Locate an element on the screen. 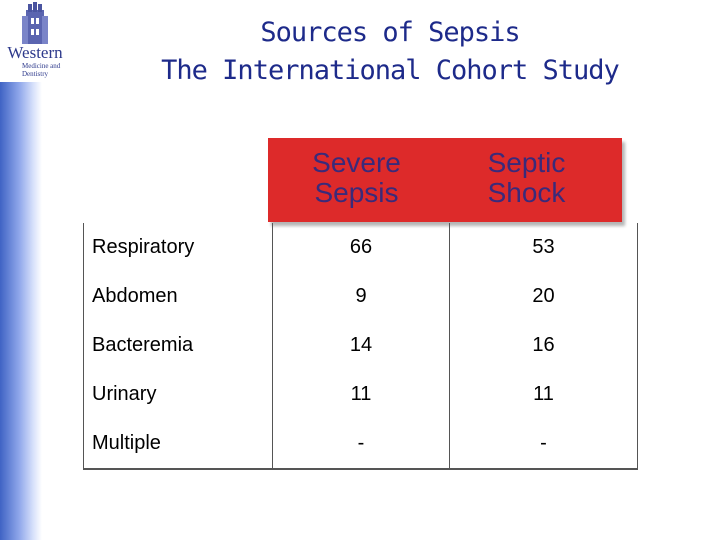 Image resolution: width=720 pixels, height=540 pixels. side-gradient-bar is located at coordinates (21, 270).